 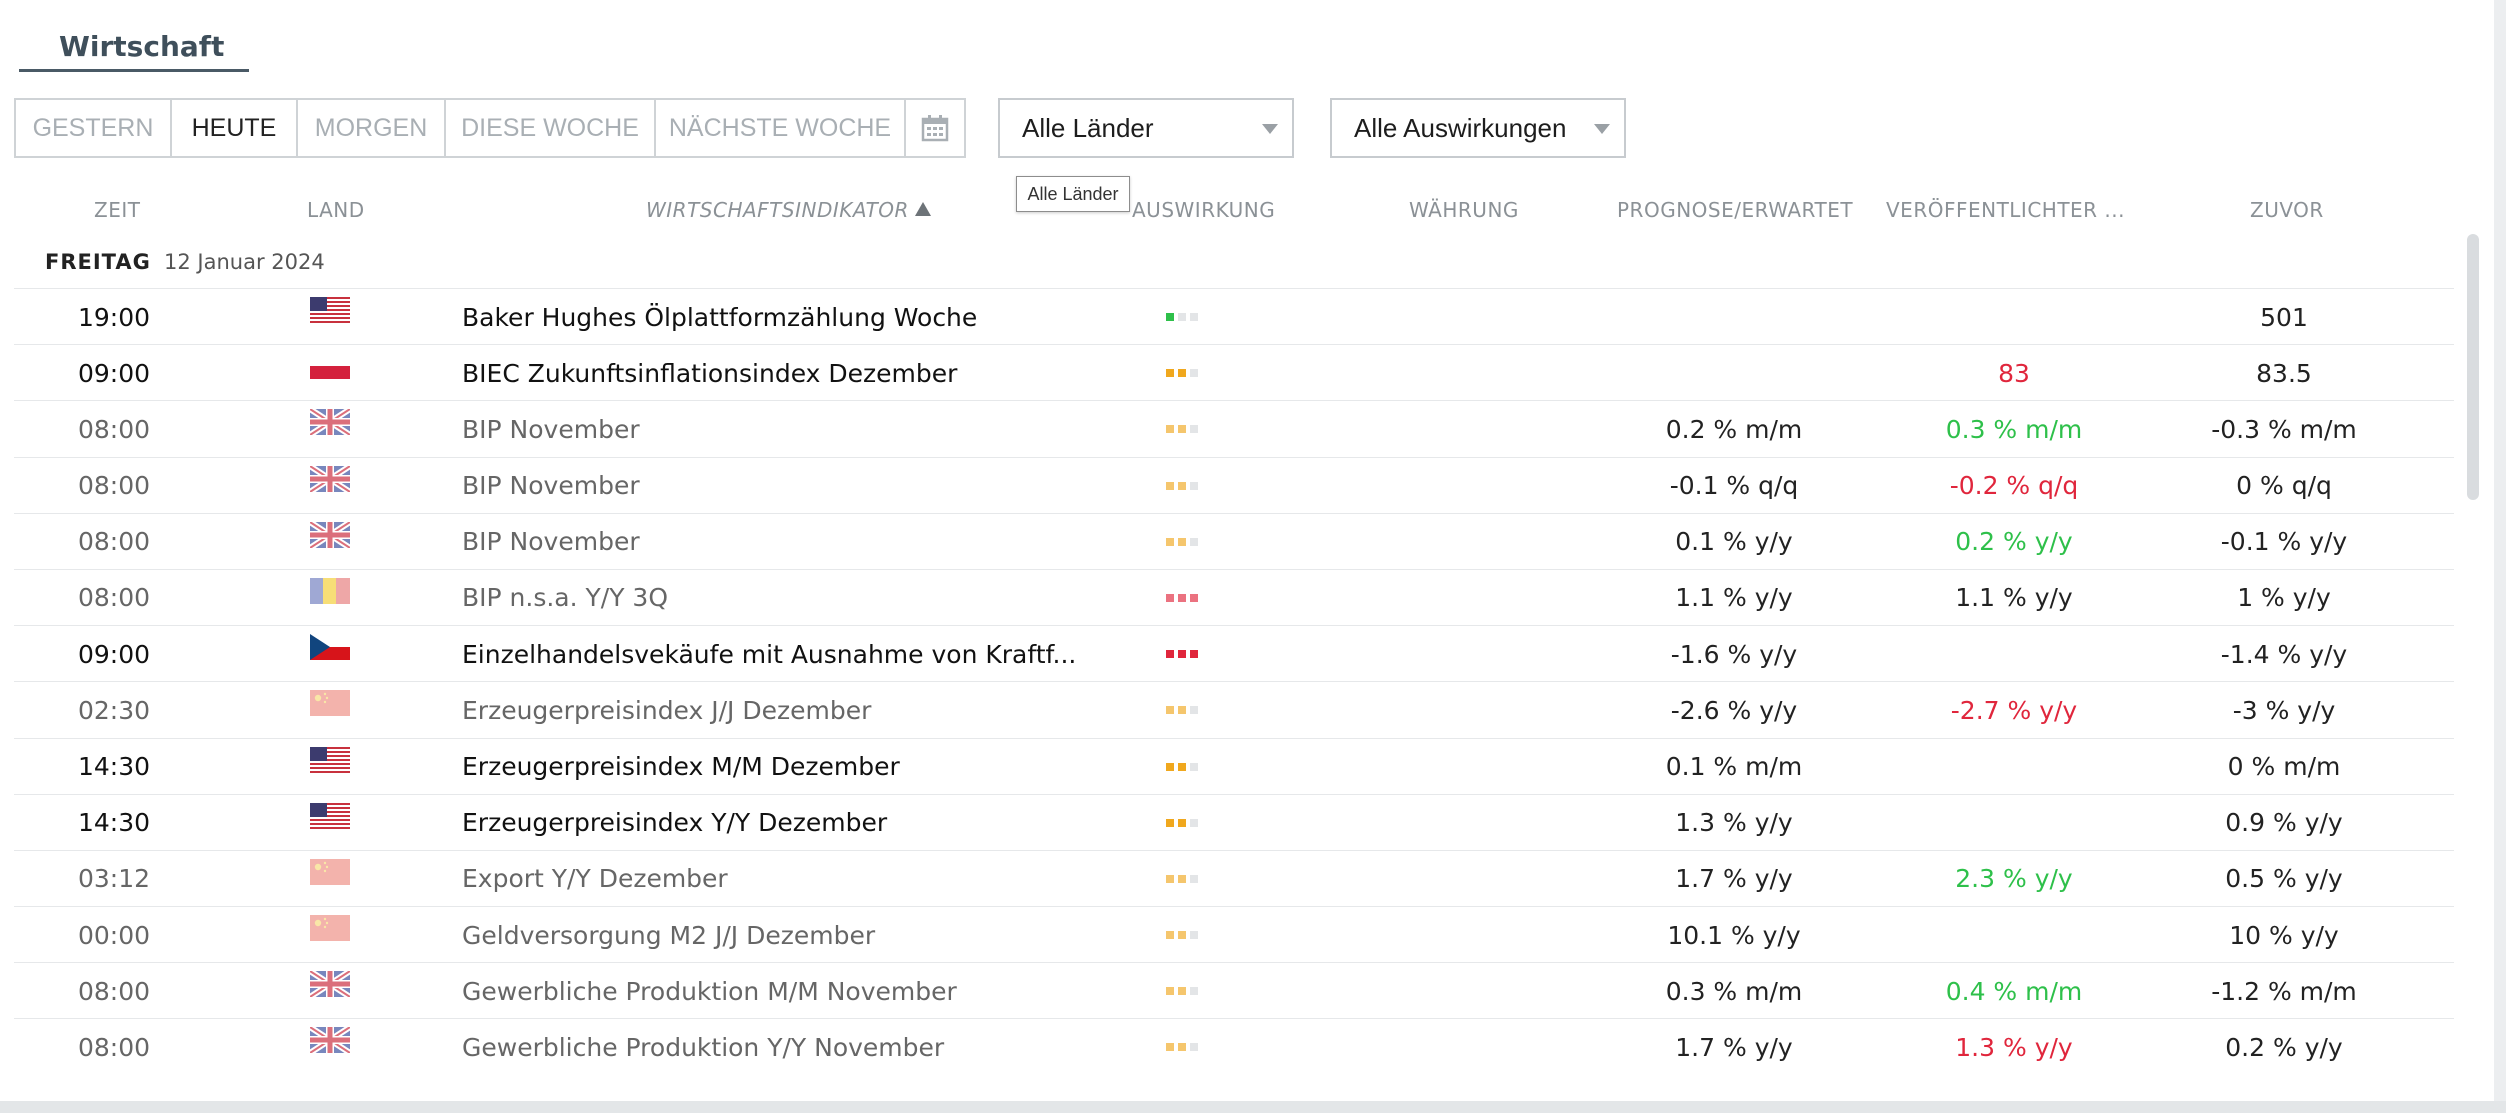 What do you see at coordinates (922, 209) in the screenshot?
I see `sort-ascending-icon` at bounding box center [922, 209].